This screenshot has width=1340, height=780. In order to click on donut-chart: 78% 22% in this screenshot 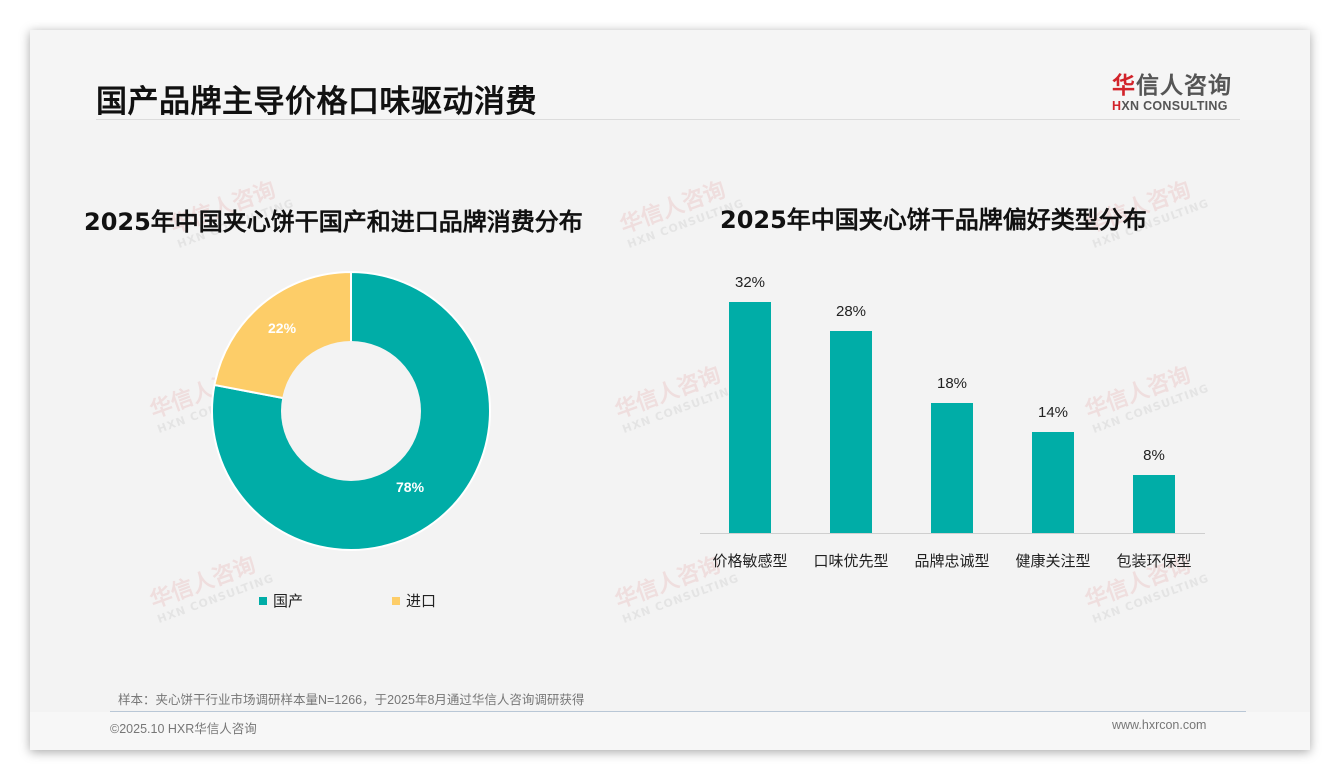, I will do `click(351, 411)`.